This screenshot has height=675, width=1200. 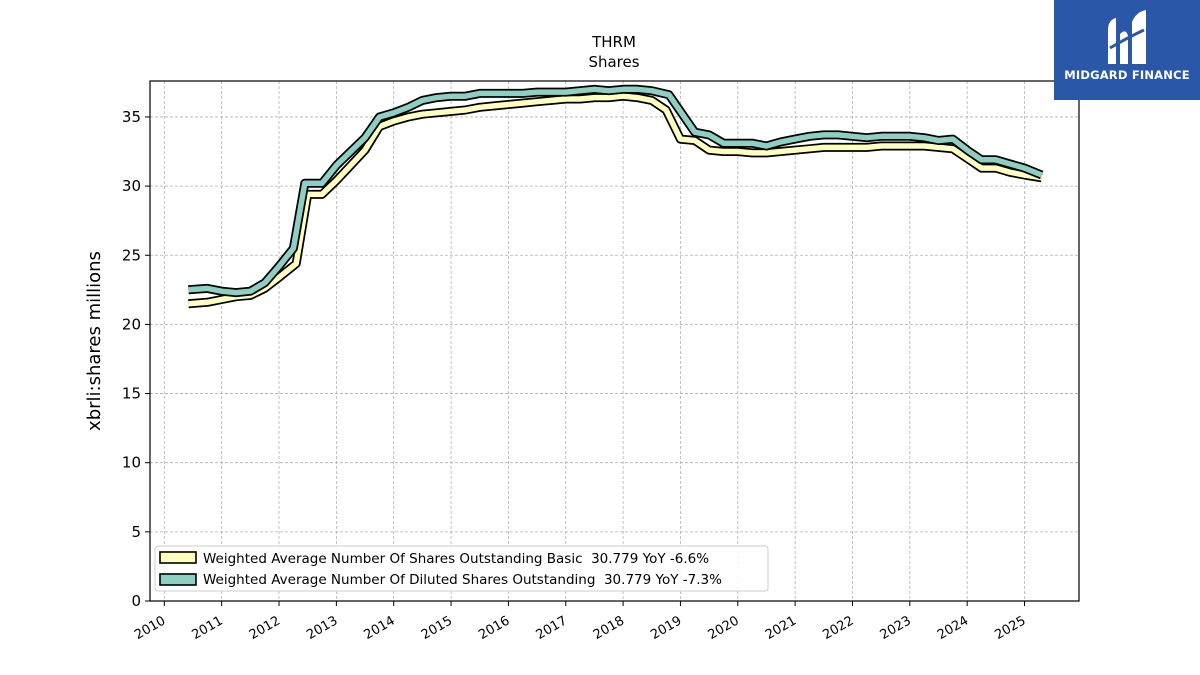 What do you see at coordinates (953, 628) in the screenshot?
I see `x-tick-label: 2024` at bounding box center [953, 628].